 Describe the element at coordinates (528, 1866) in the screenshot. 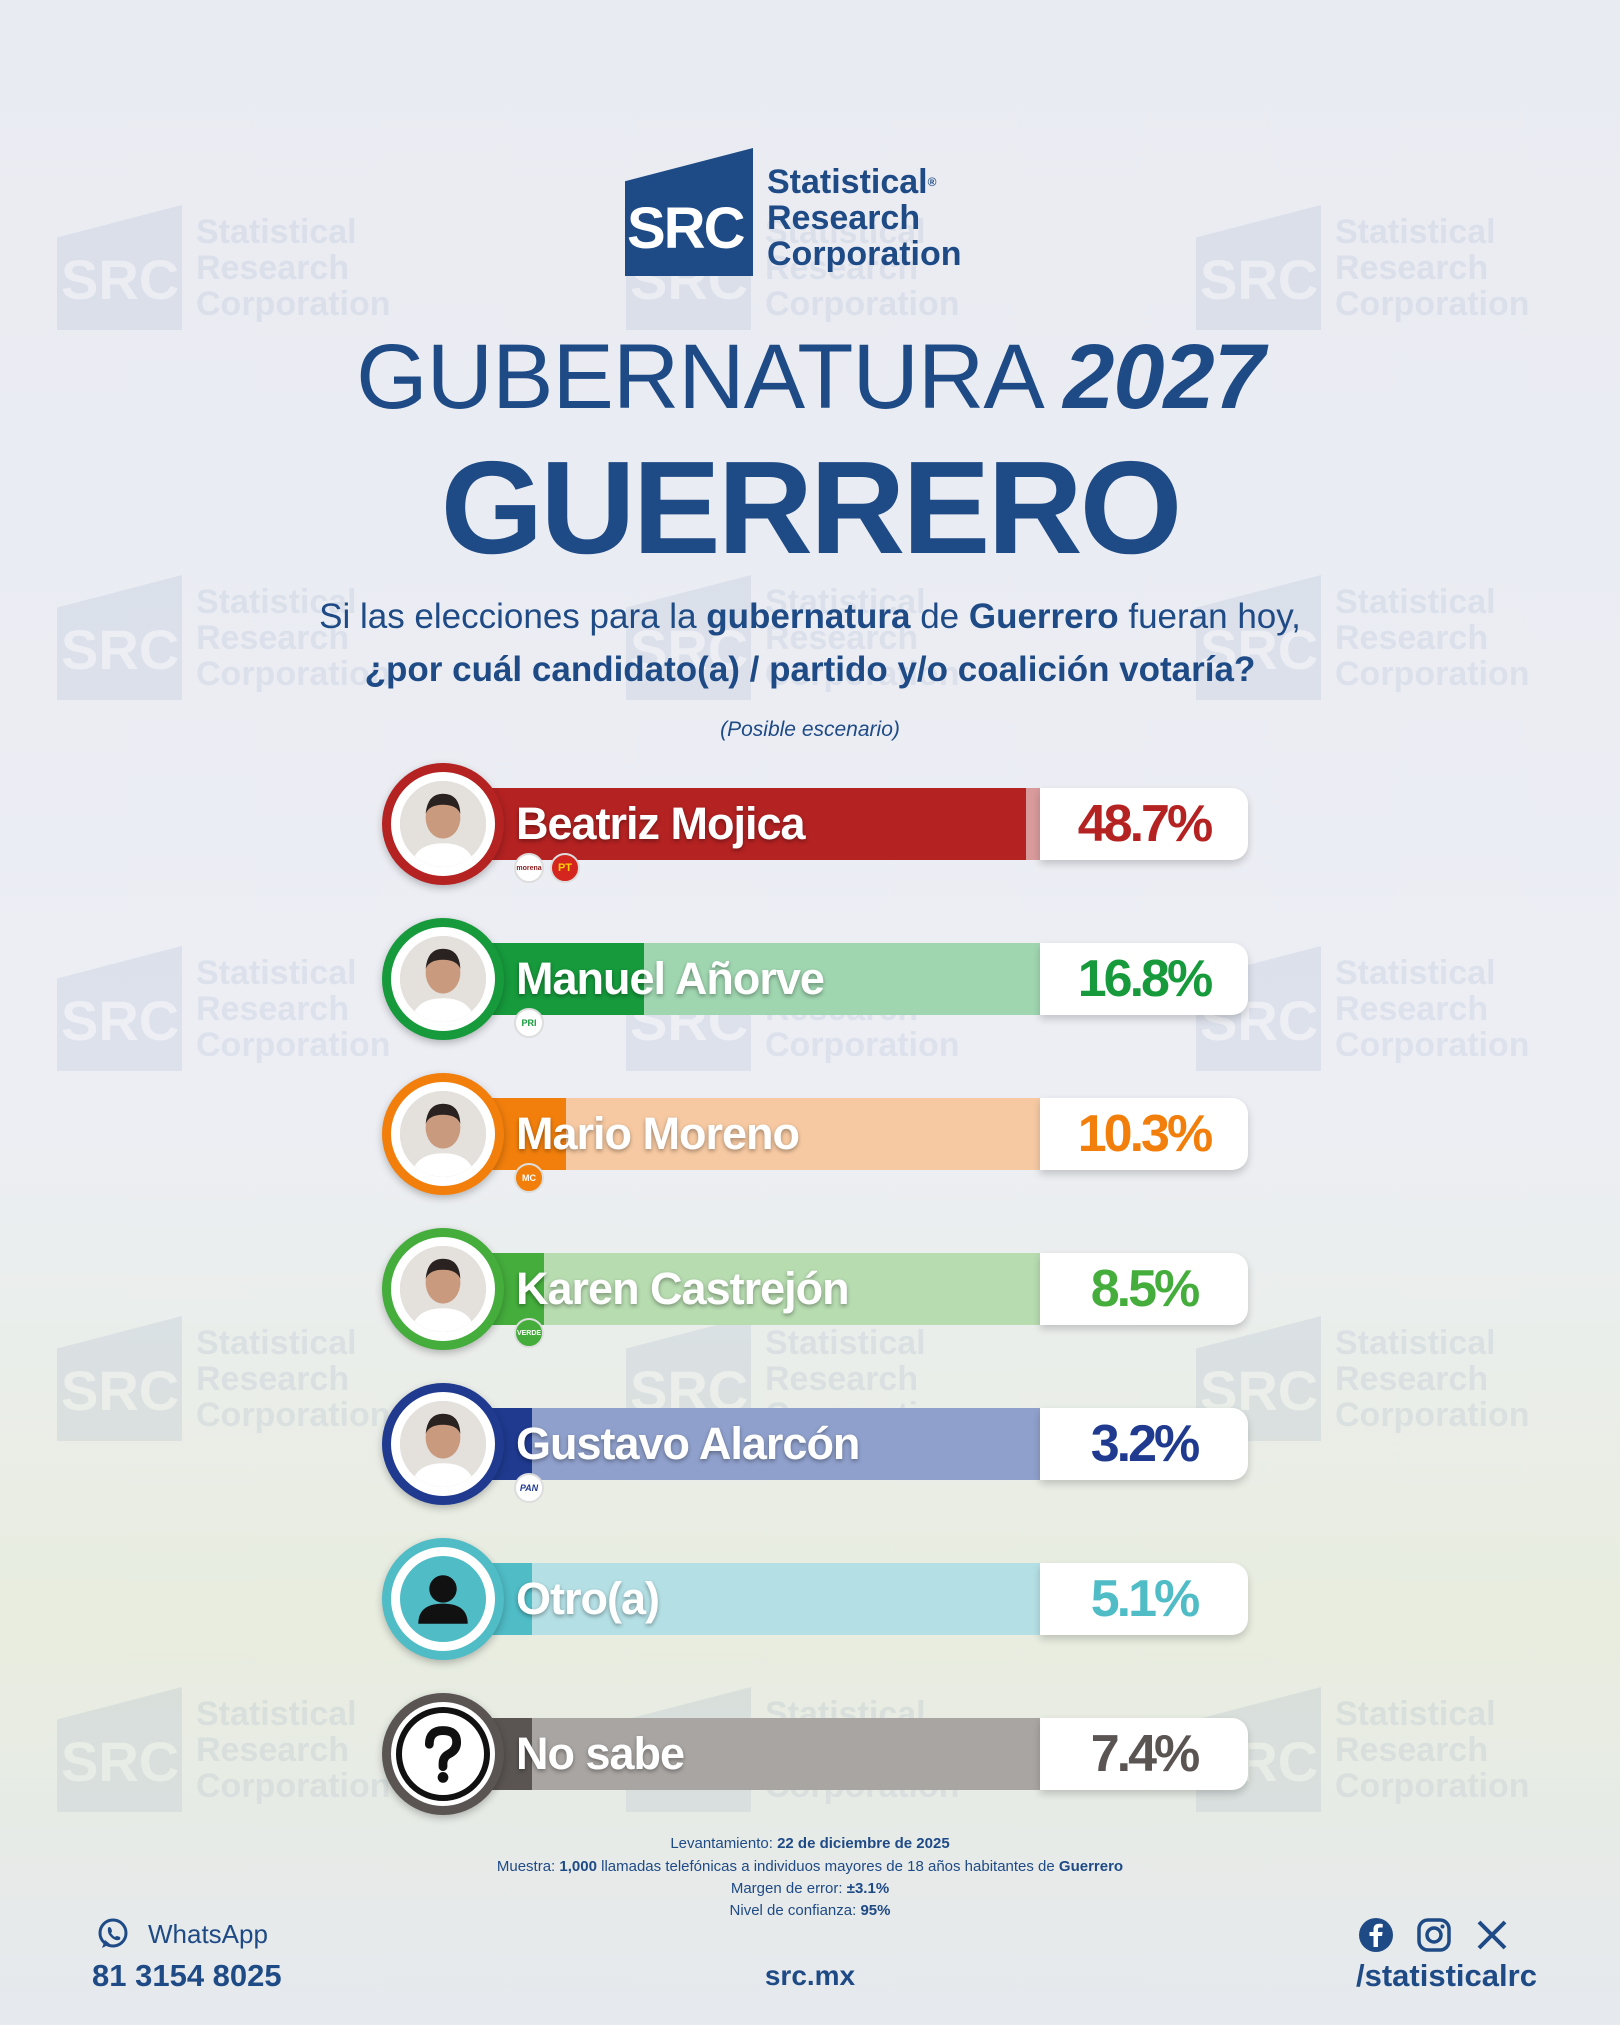

I see `footer-label: Muestra:` at that location.